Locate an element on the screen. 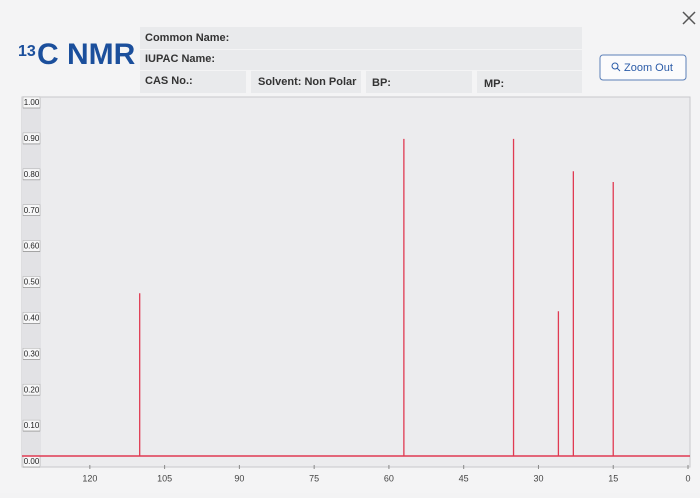 This screenshot has width=700, height=498. y-tick-label: 0.20 is located at coordinates (32, 389).